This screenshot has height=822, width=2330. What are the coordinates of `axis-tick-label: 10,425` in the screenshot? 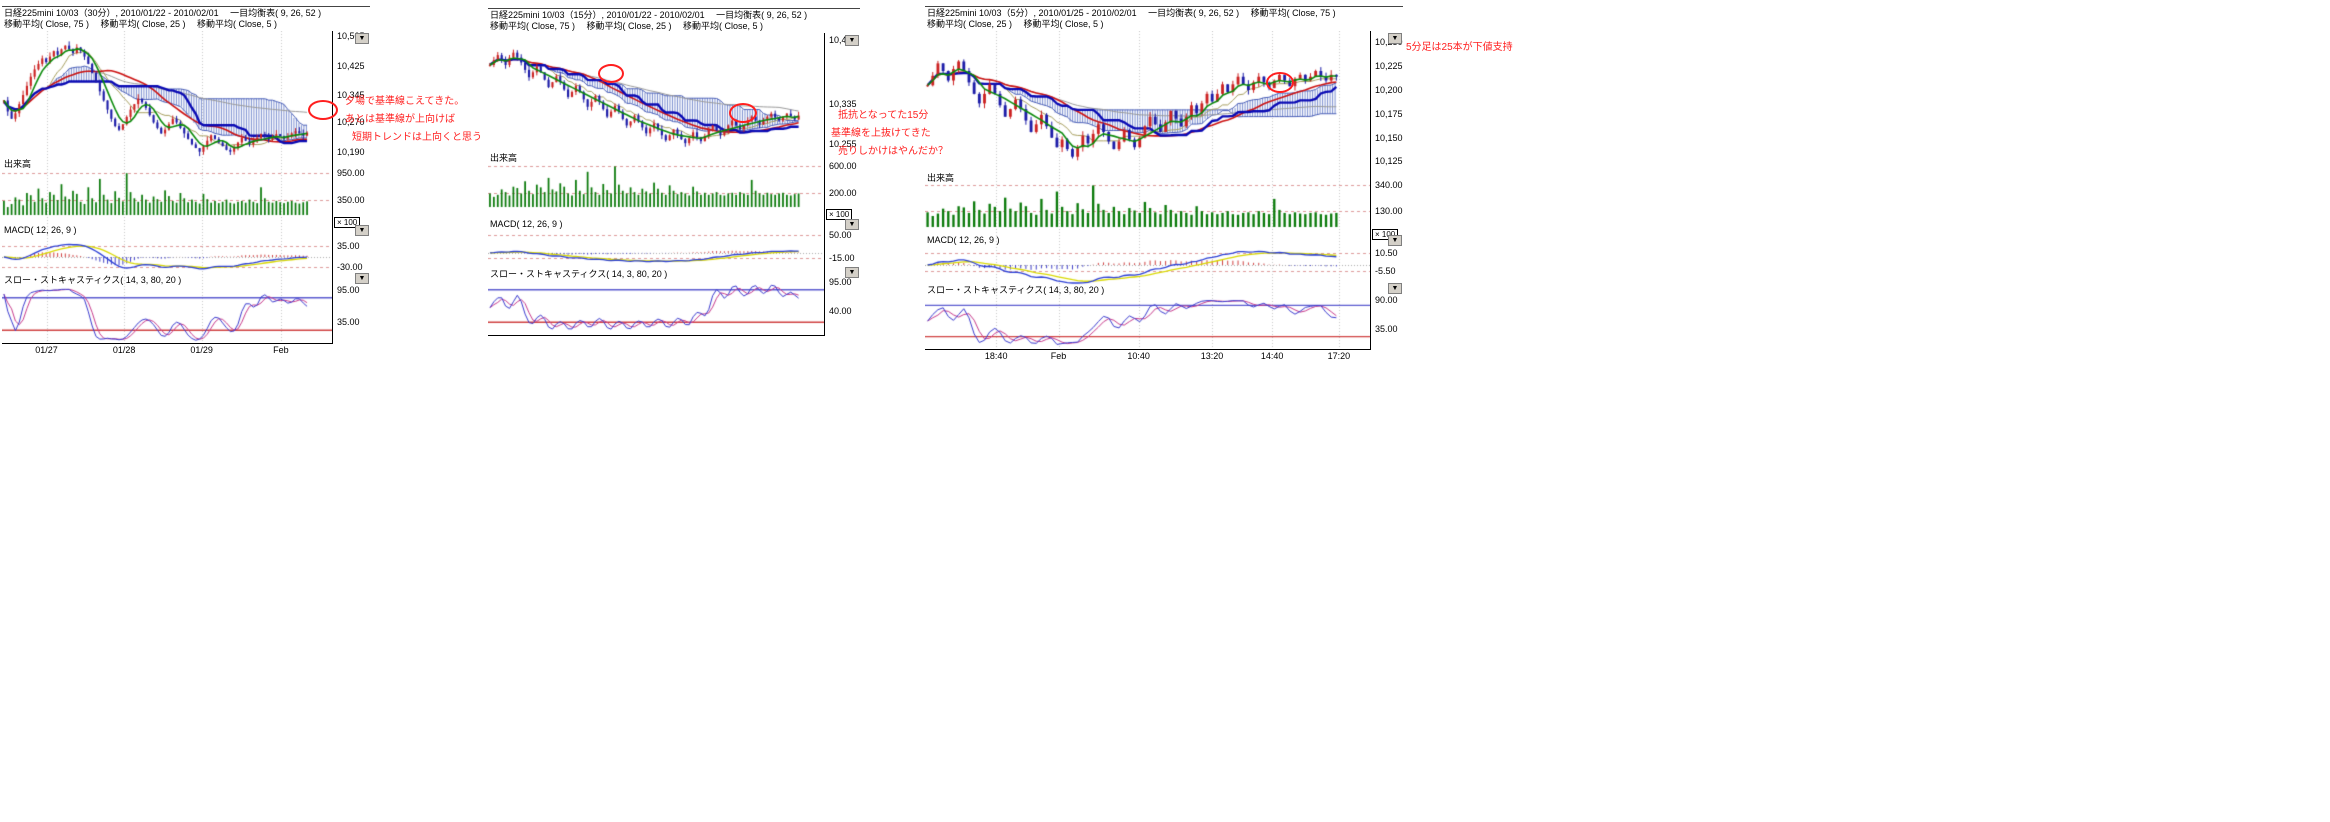 It's located at (351, 65).